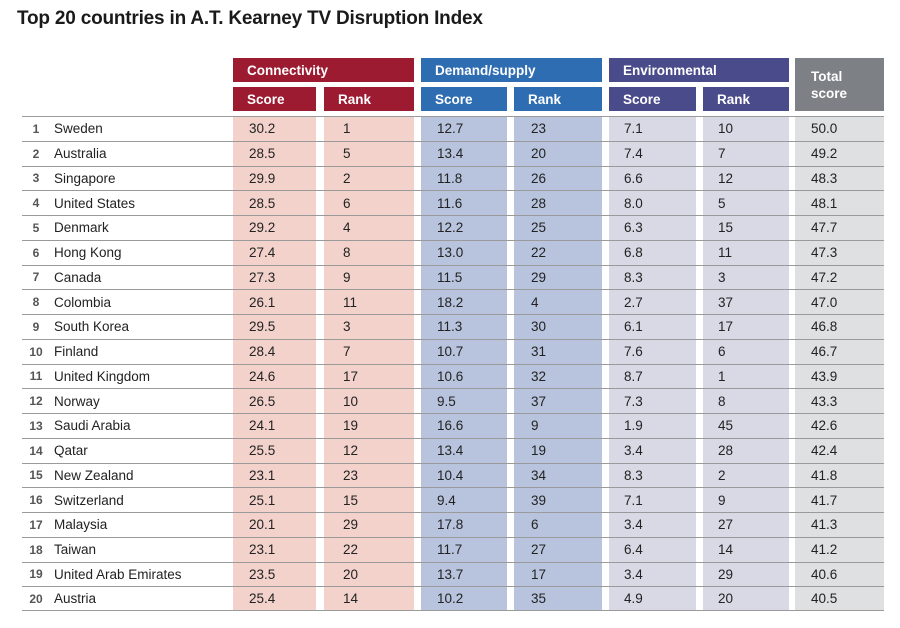 Image resolution: width=900 pixels, height=628 pixels. What do you see at coordinates (726, 228) in the screenshot?
I see `environmental-rank: 15` at bounding box center [726, 228].